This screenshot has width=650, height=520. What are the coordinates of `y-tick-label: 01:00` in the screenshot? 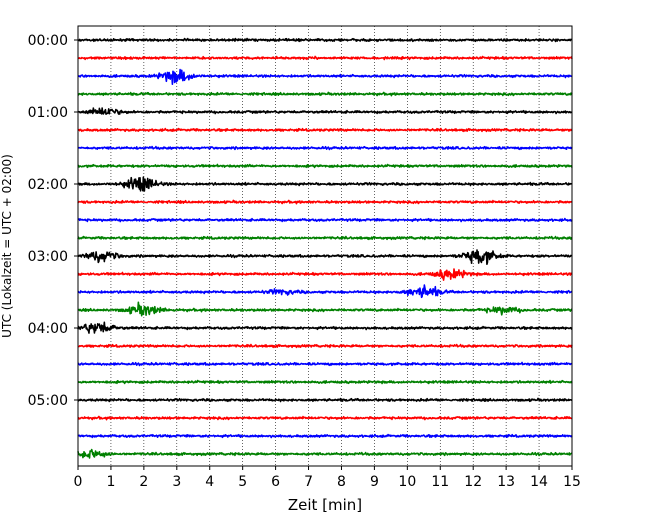 It's located at (48, 113).